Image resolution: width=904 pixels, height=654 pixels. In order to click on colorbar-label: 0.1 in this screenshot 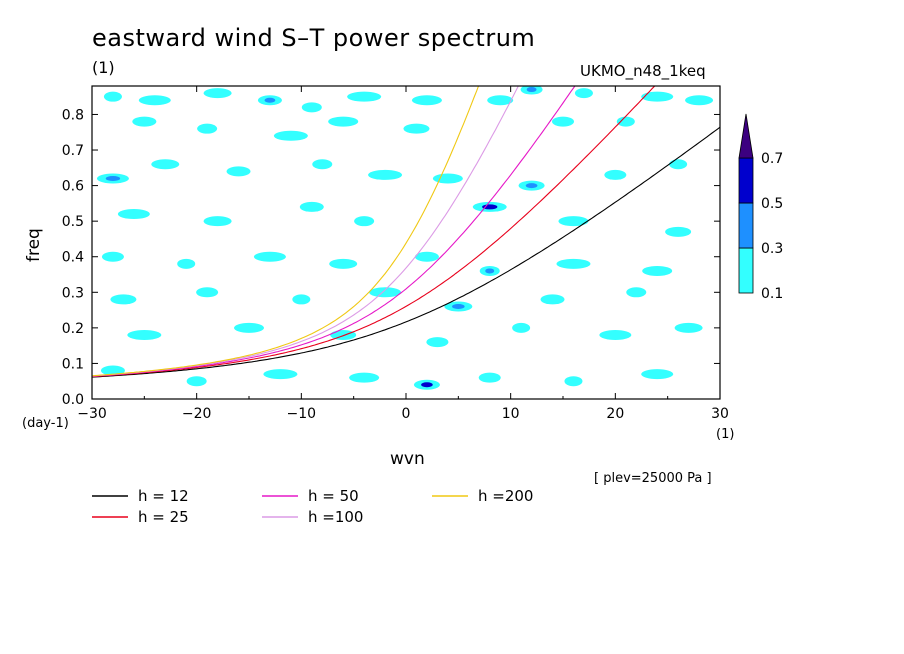, I will do `click(772, 294)`.